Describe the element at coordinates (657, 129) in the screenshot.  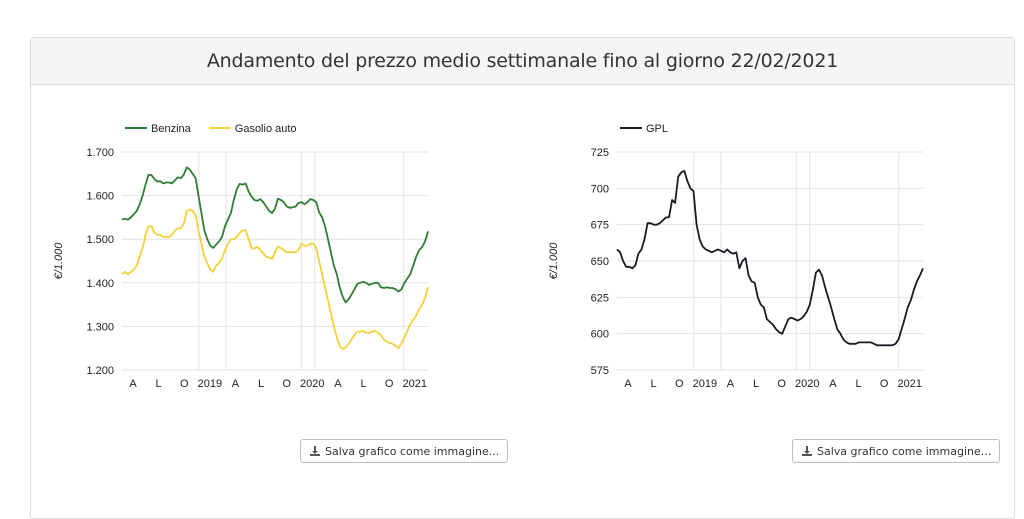
I see `legend-label: GPL` at that location.